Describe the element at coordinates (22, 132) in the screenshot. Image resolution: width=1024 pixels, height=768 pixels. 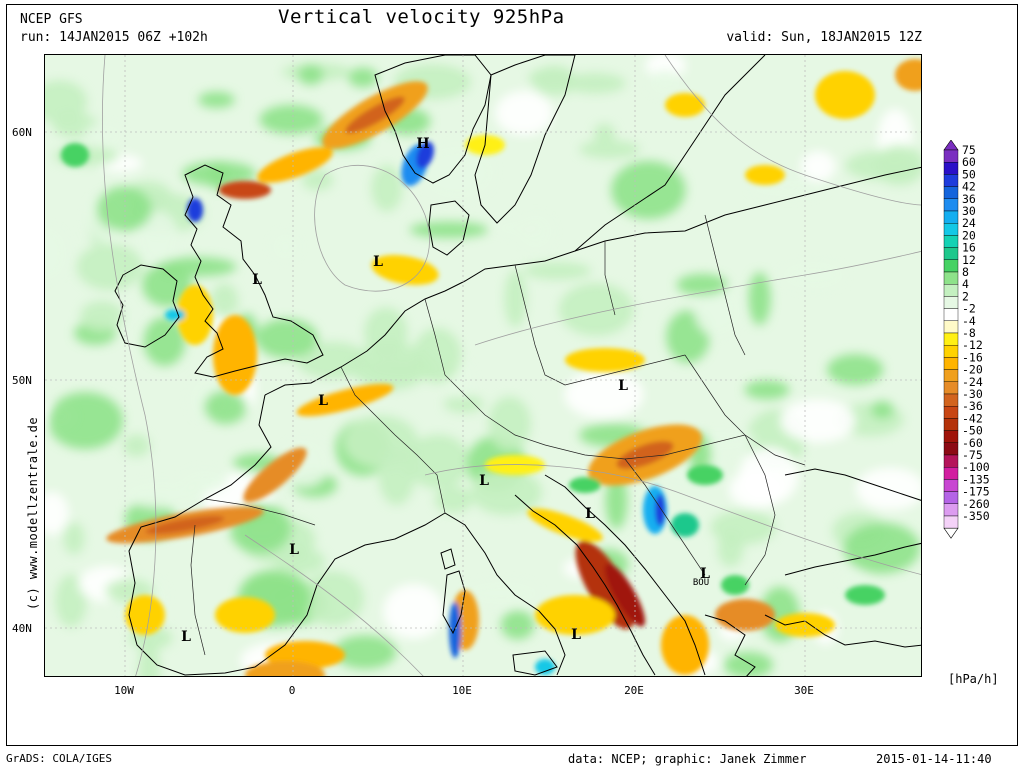
I see `lat-label-60n: 60N` at that location.